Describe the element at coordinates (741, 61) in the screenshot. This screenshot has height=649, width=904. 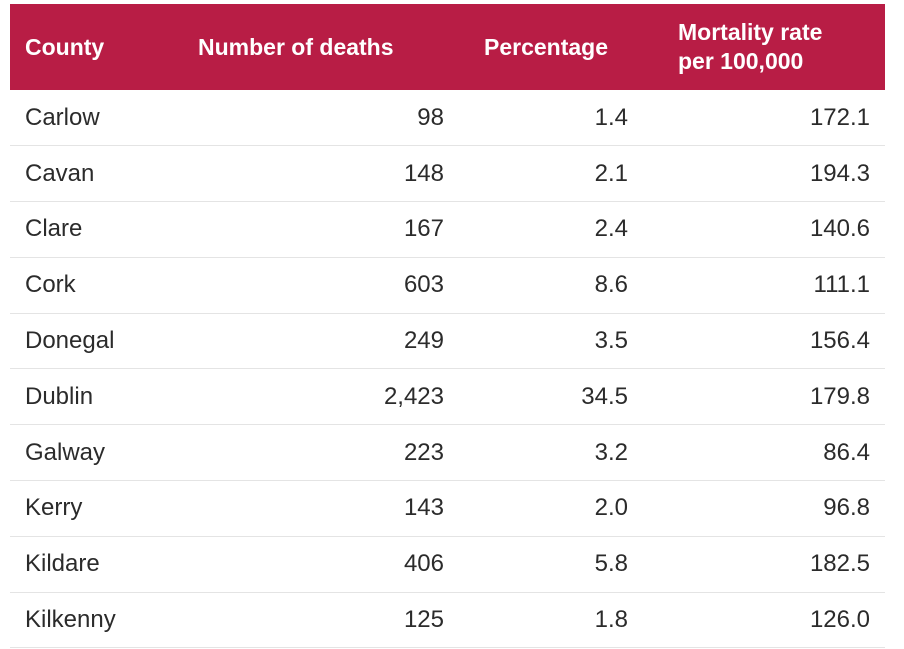
I see `header-mortality-rate-line2: per 100,000` at that location.